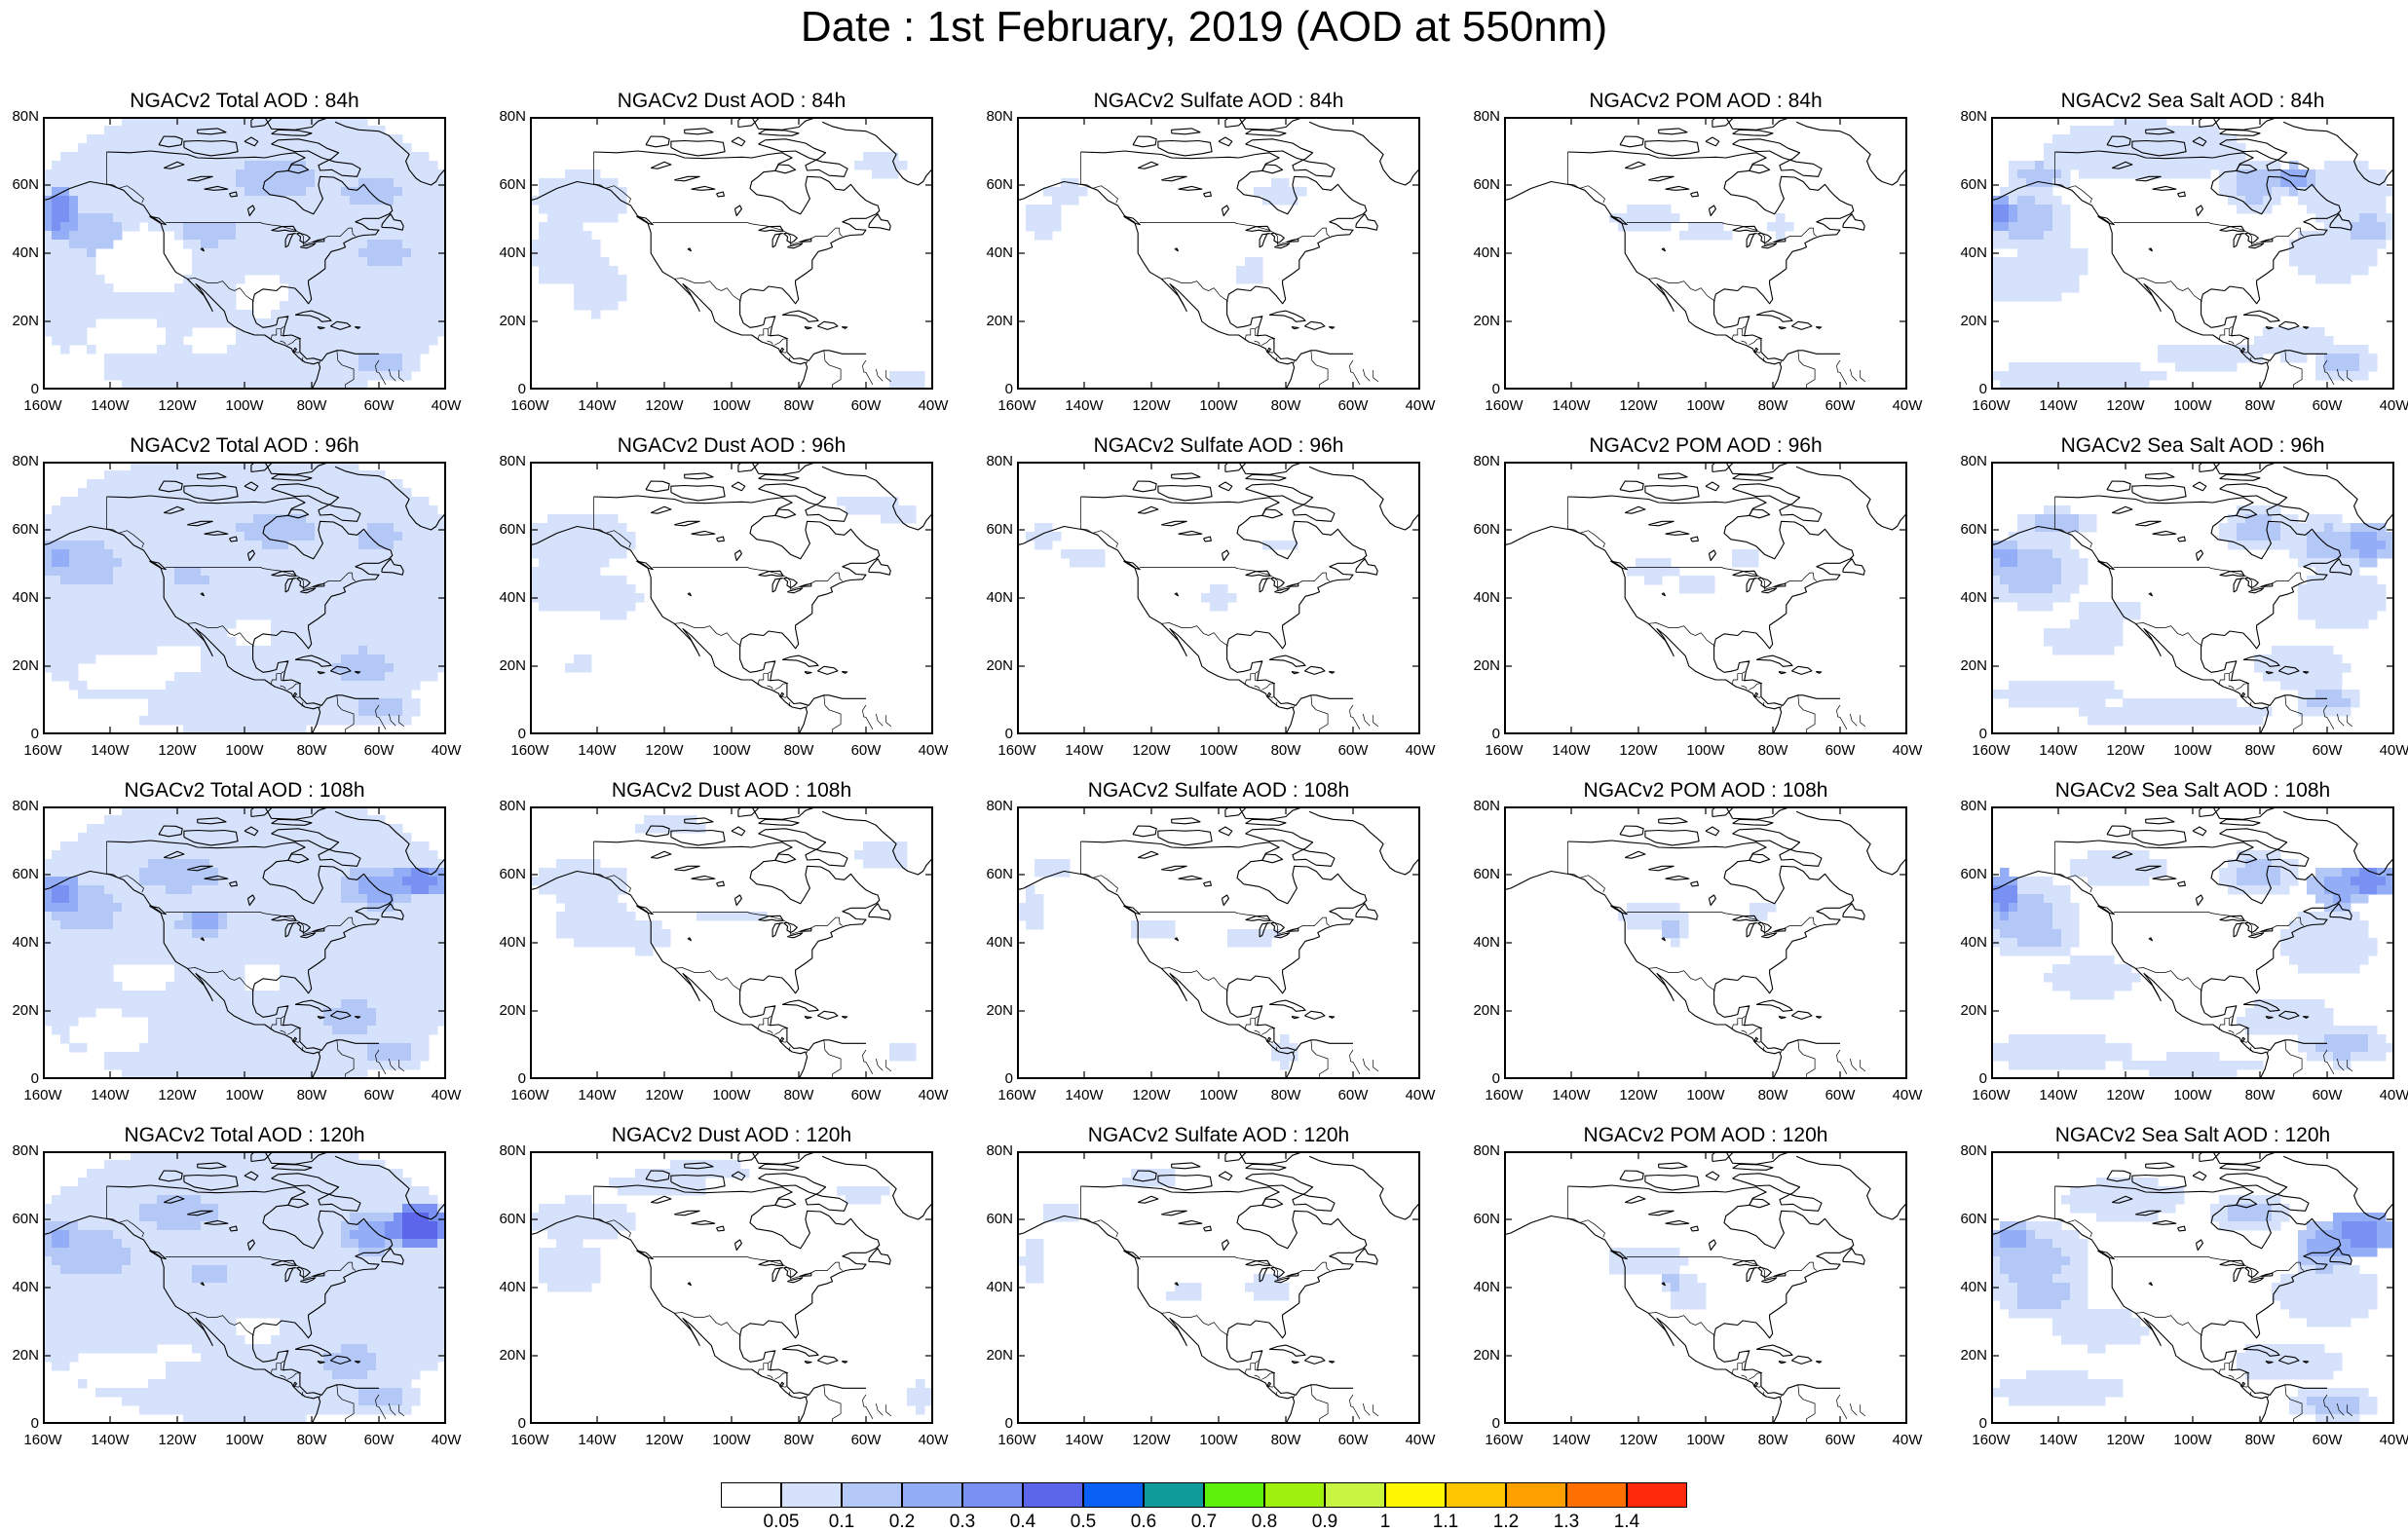 The width and height of the screenshot is (2408, 1533). Describe the element at coordinates (731, 446) in the screenshot. I see `panel-title: NGACv2 Dust AOD : 96h` at that location.